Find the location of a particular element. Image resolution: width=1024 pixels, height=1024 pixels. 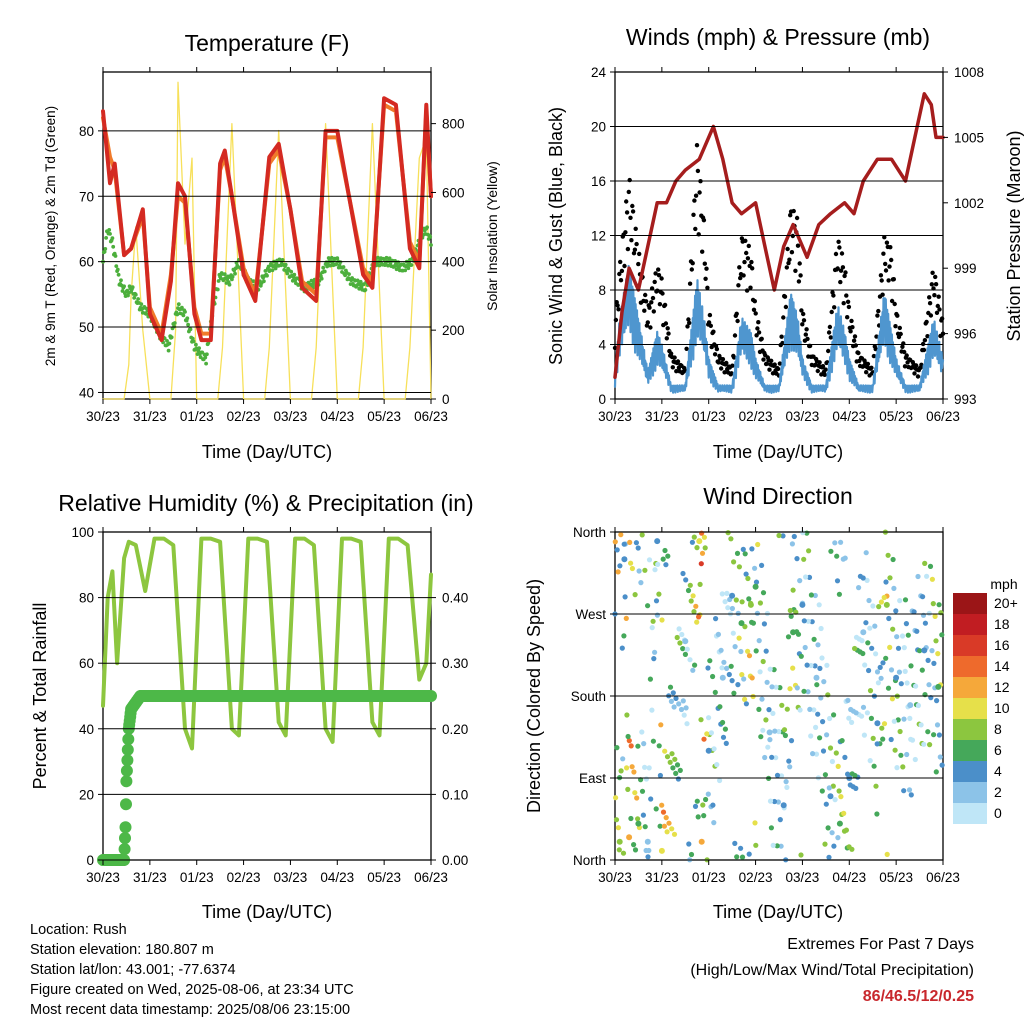

temperature-y2tick-label: 400 is located at coordinates (453, 261).